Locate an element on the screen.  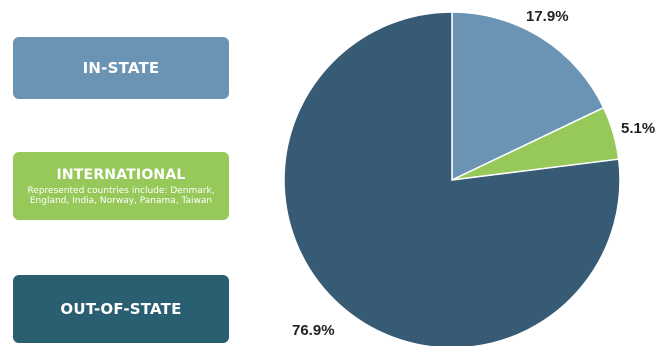
legend-in-state-title: IN-STATE is located at coordinates (121, 68).